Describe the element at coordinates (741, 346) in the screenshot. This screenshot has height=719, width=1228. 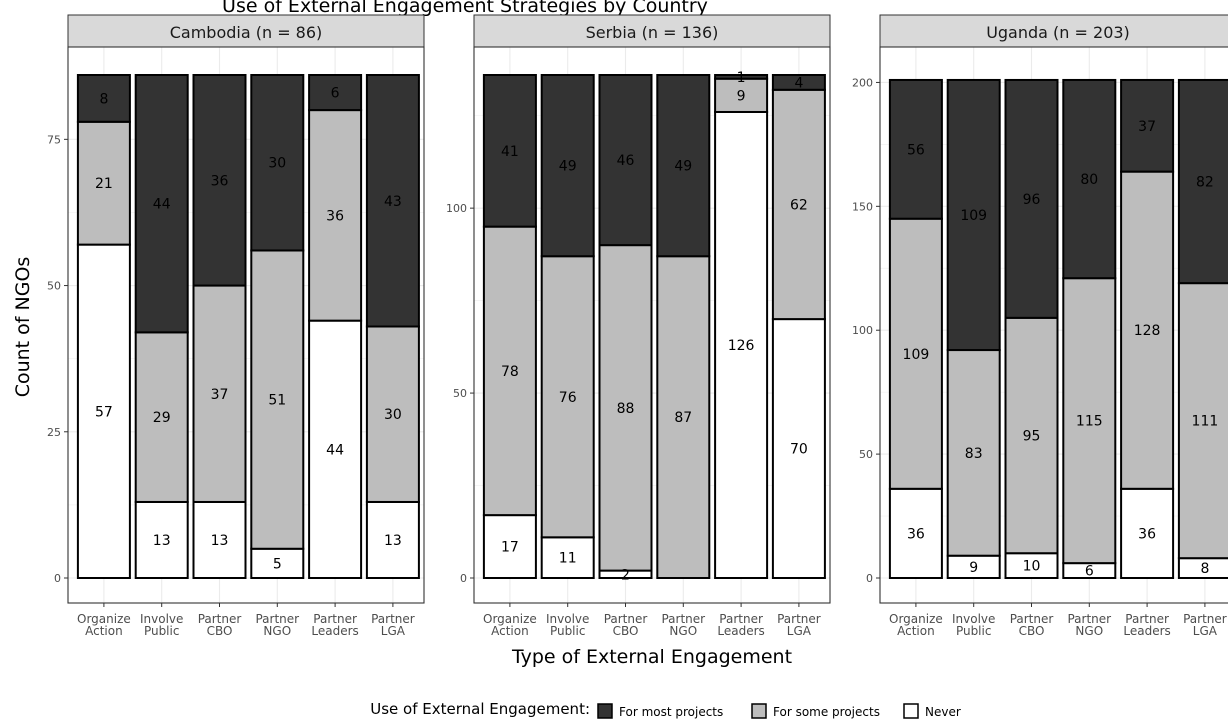
I see `data-label: 126` at that location.